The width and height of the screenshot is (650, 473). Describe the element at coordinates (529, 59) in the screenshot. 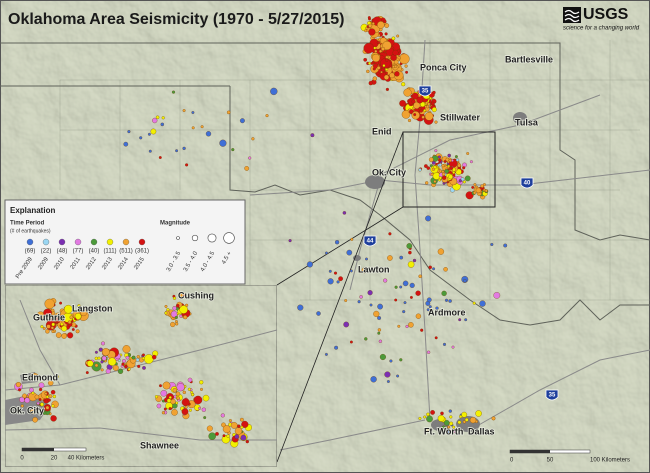

I see `city-label: Bartlesville` at that location.